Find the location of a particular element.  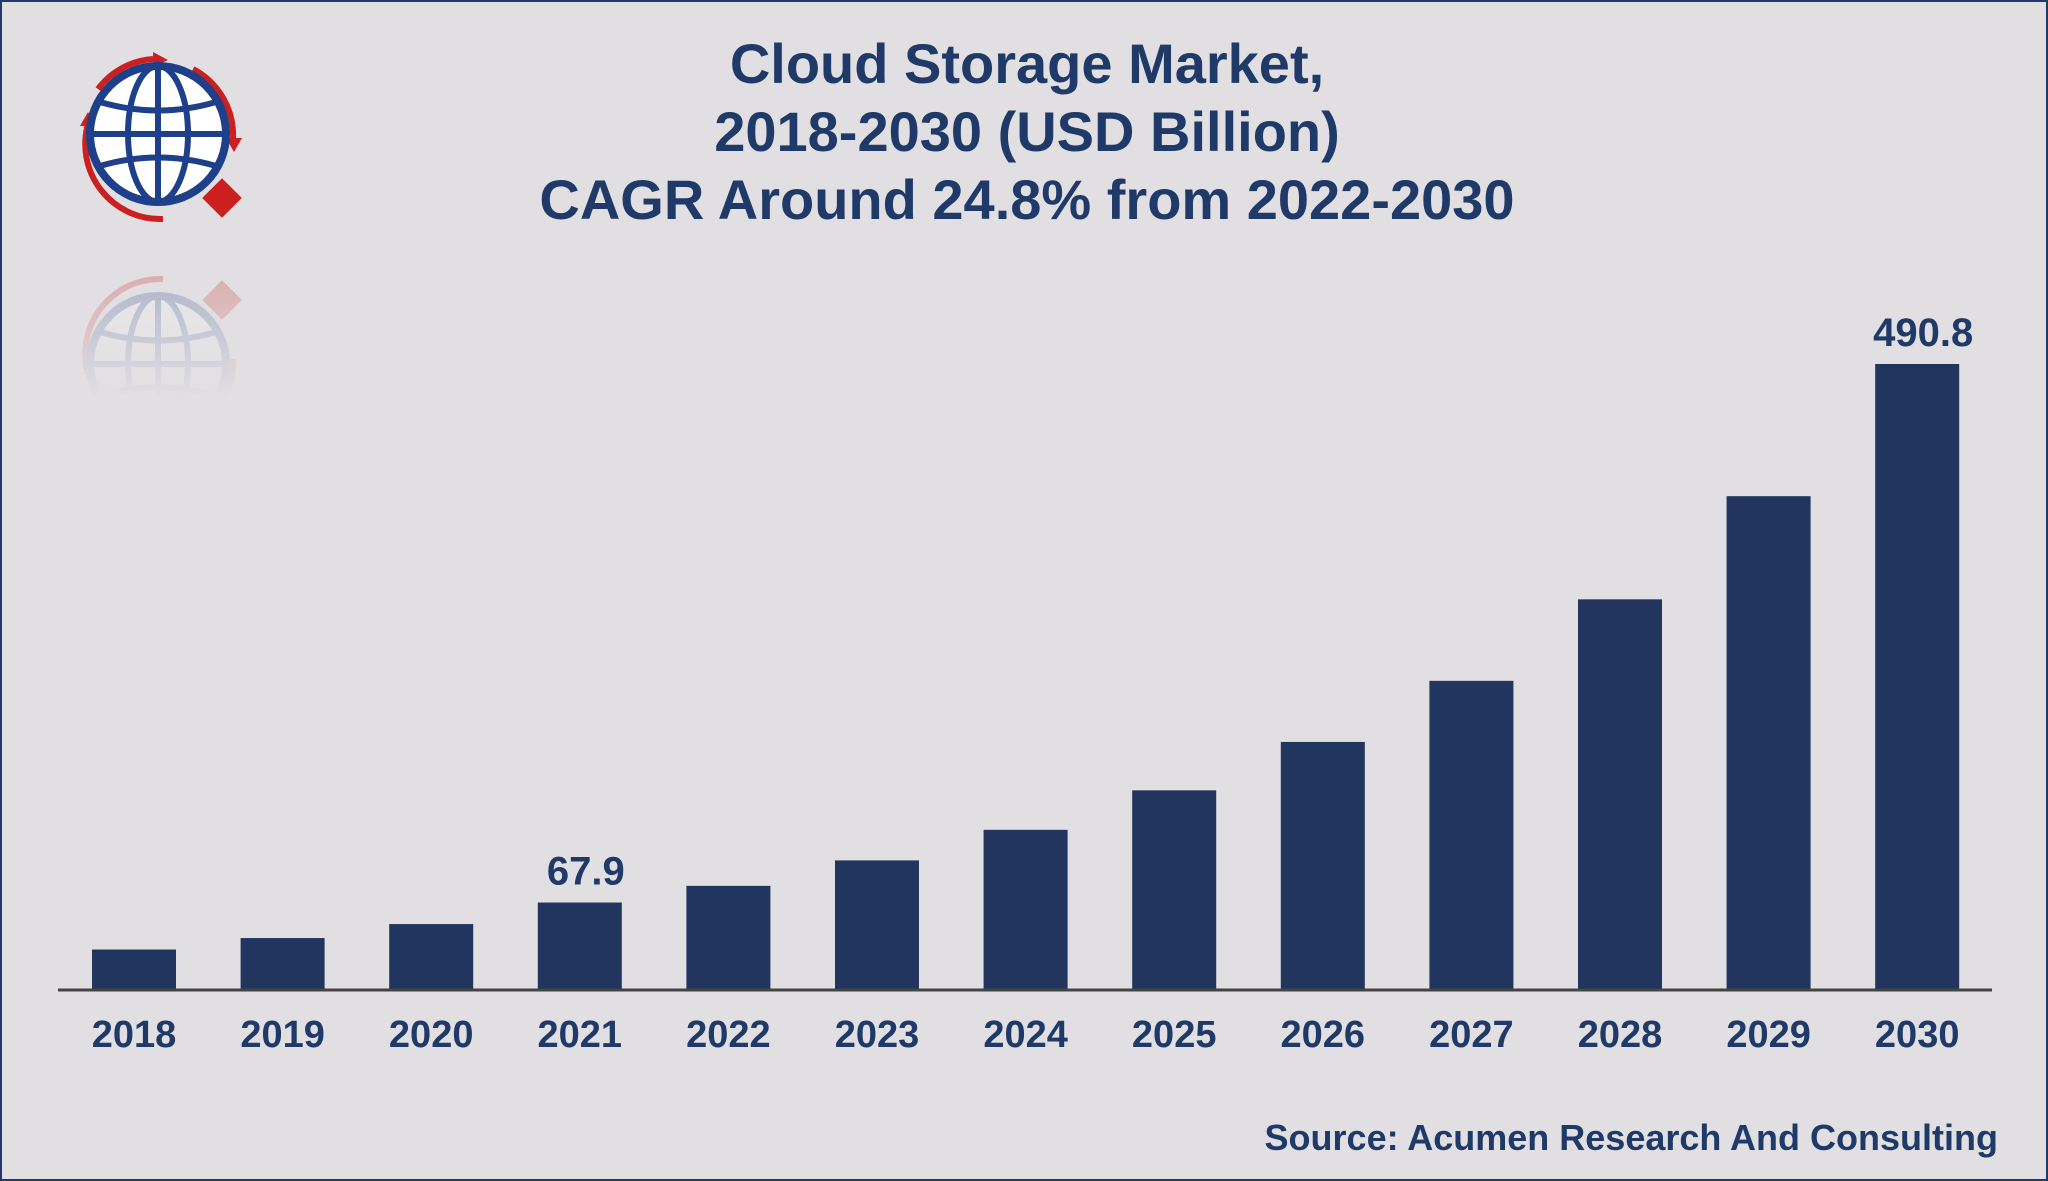

x-tick-2026: 2026 is located at coordinates (1323, 1035).